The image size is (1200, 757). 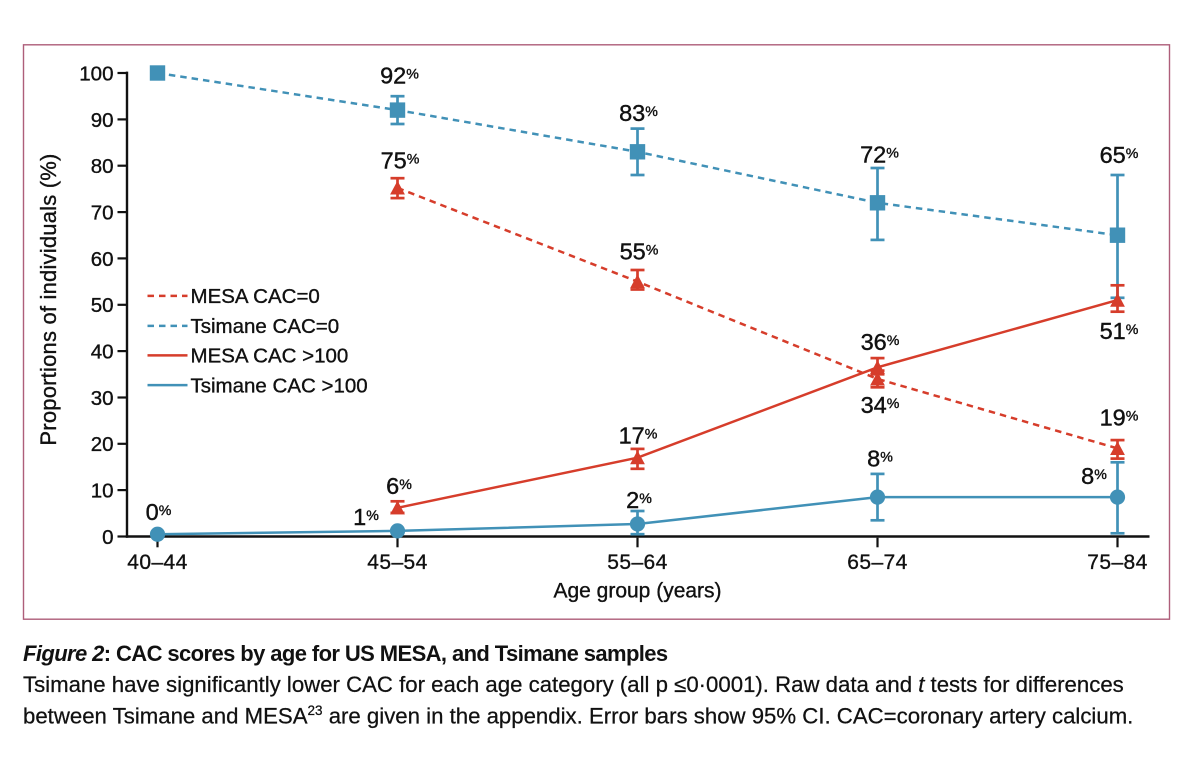 I want to click on svg-text: Tsimane CAC >100, so click(x=279, y=385).